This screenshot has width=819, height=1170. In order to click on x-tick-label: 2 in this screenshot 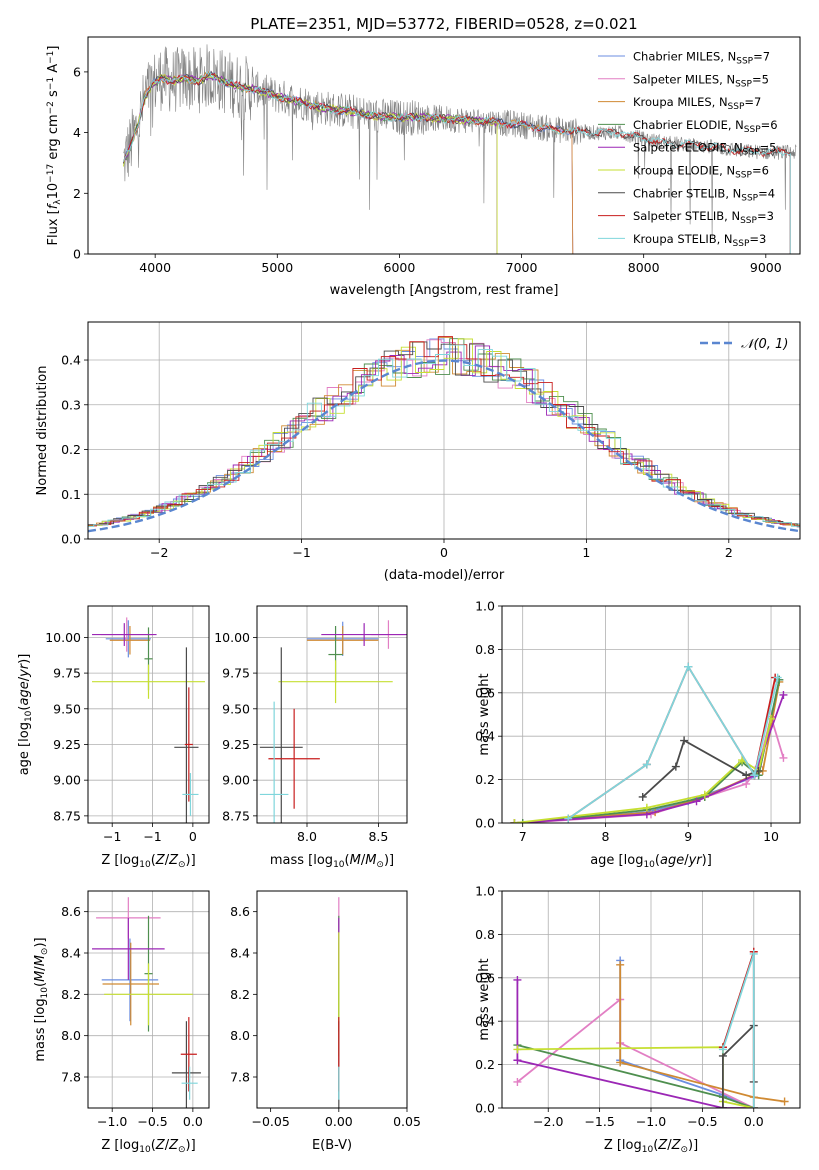, I will do `click(729, 552)`.